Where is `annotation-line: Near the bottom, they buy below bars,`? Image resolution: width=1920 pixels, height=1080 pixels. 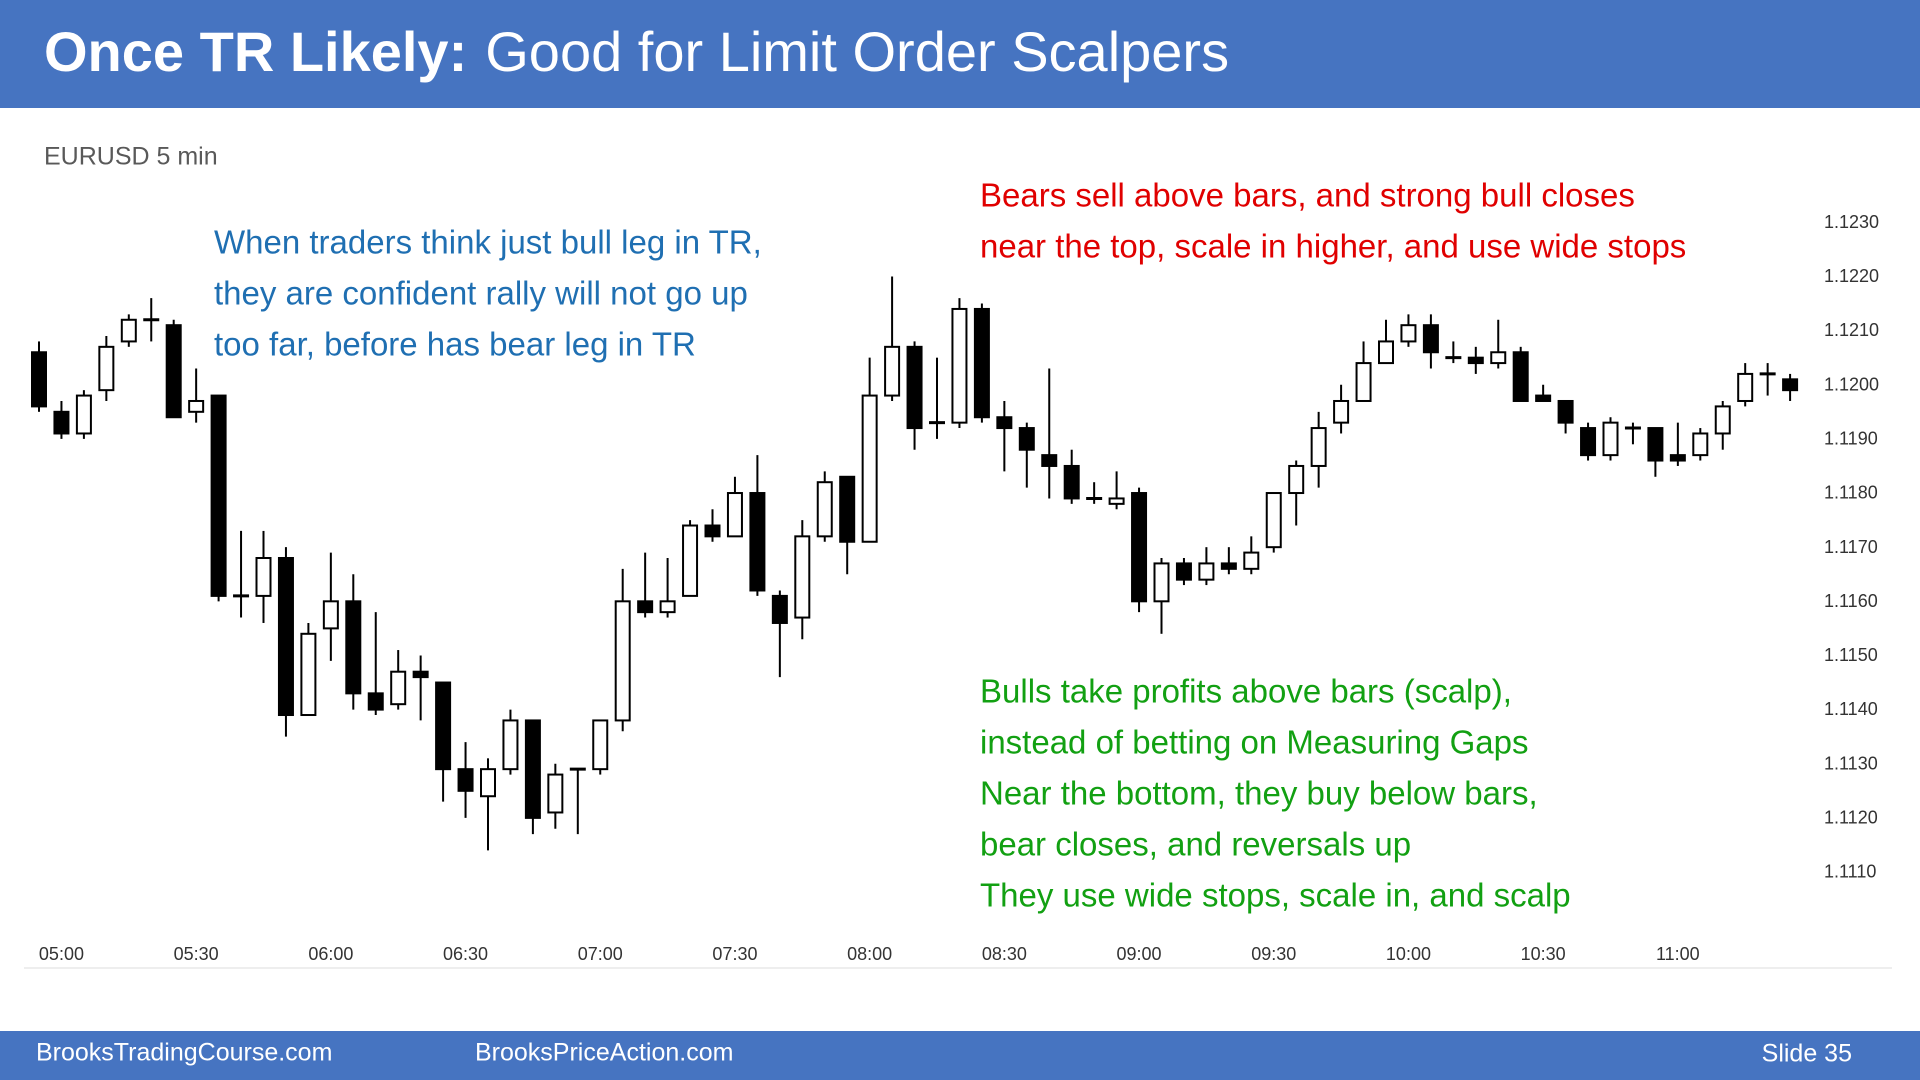 annotation-line: Near the bottom, they buy below bars, is located at coordinates (1259, 793).